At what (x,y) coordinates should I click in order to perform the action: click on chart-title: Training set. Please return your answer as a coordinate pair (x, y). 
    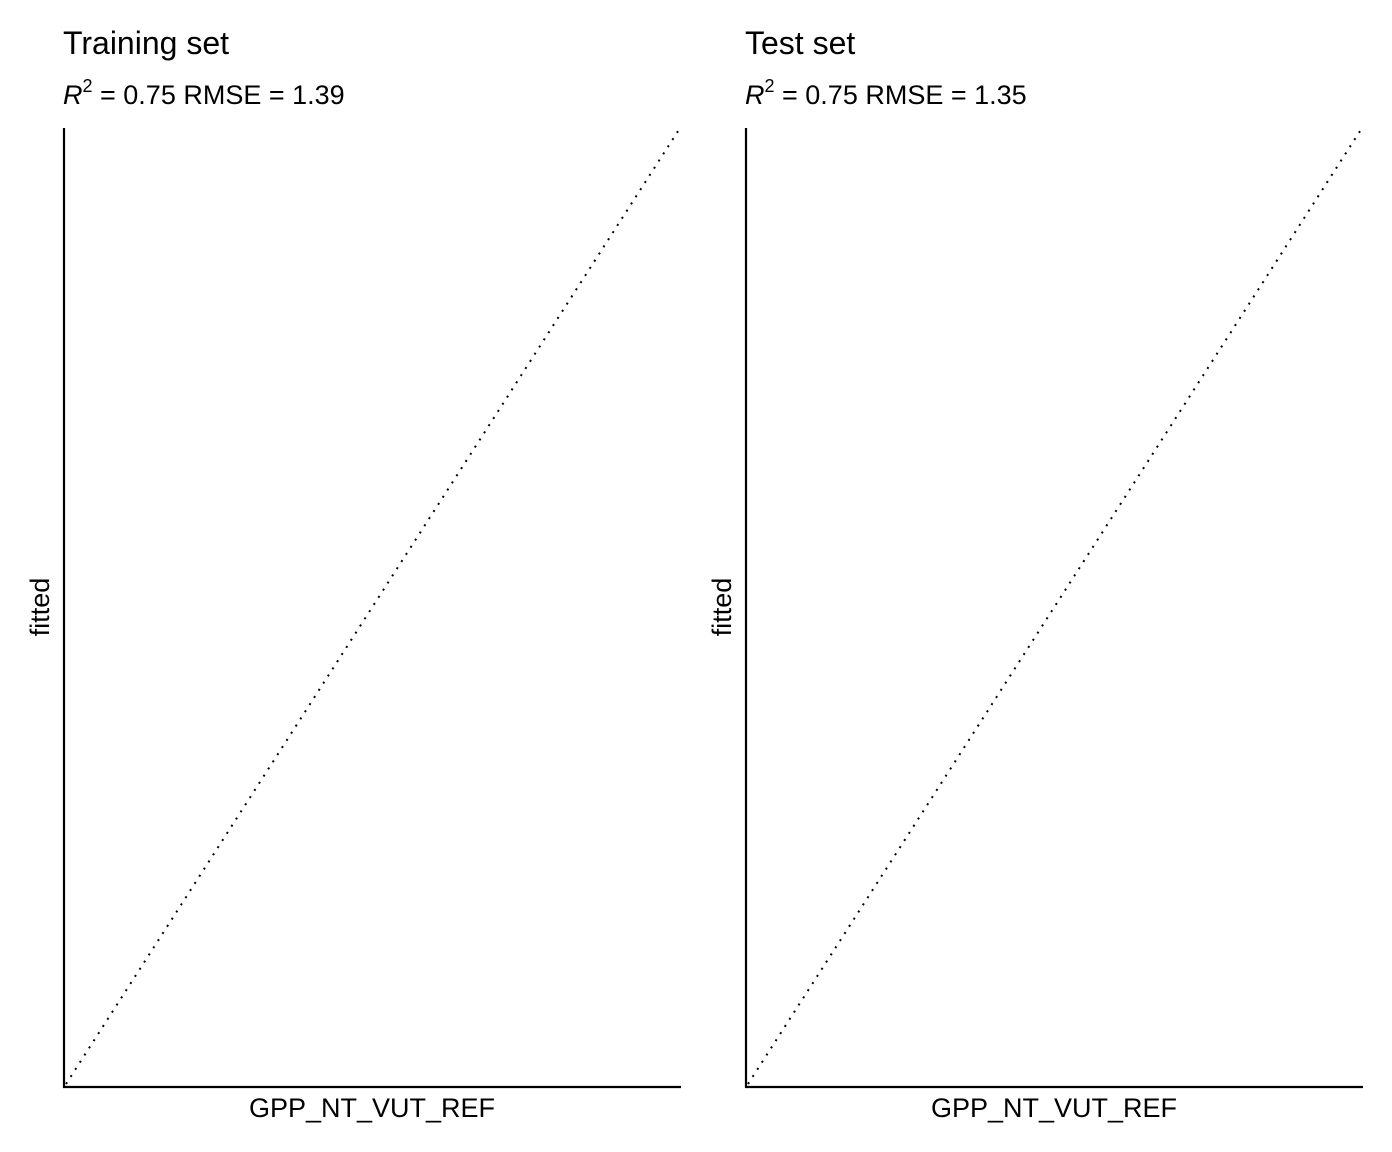
    Looking at the image, I should click on (146, 43).